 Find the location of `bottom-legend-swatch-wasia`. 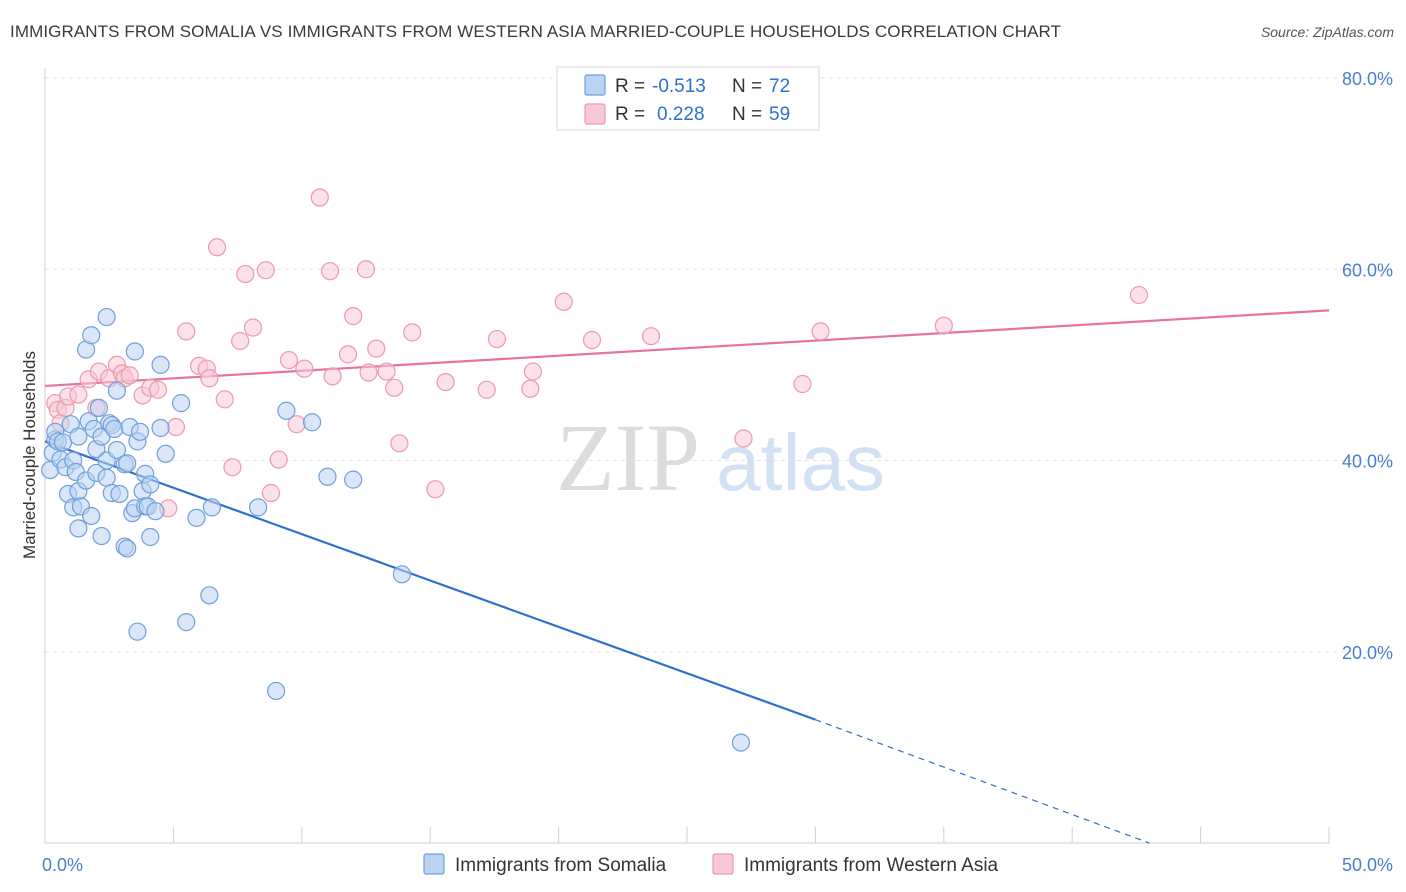

bottom-legend-swatch-wasia is located at coordinates (723, 864).